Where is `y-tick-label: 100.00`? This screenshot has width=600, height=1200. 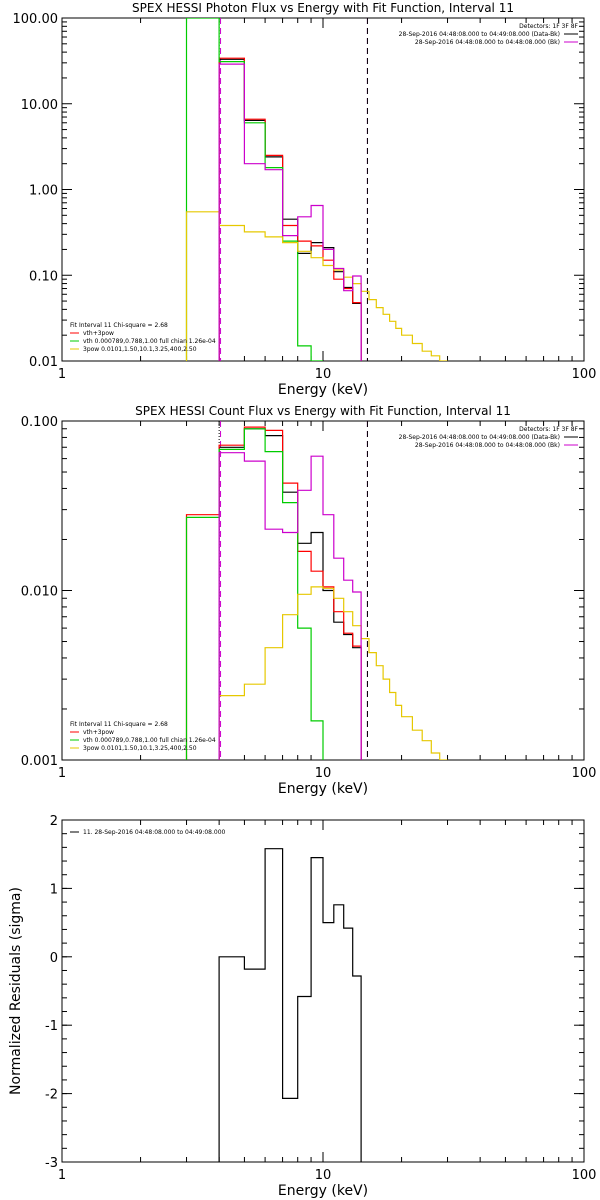 y-tick-label: 100.00 is located at coordinates (36, 19).